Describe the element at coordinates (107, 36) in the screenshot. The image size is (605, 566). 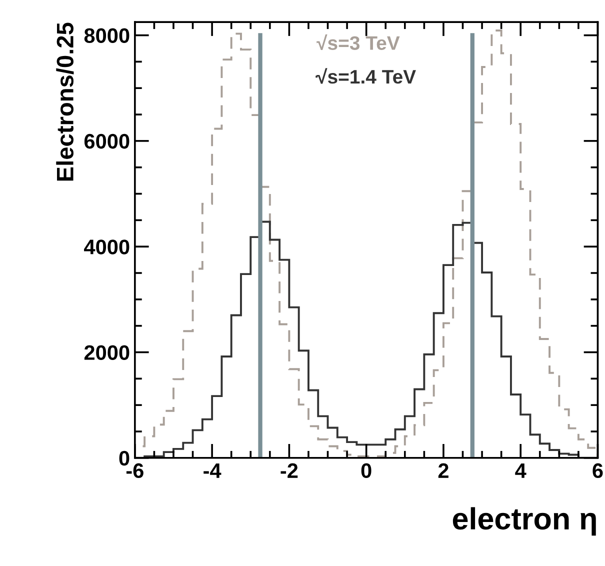
I see `y-tick-label: 8000` at that location.